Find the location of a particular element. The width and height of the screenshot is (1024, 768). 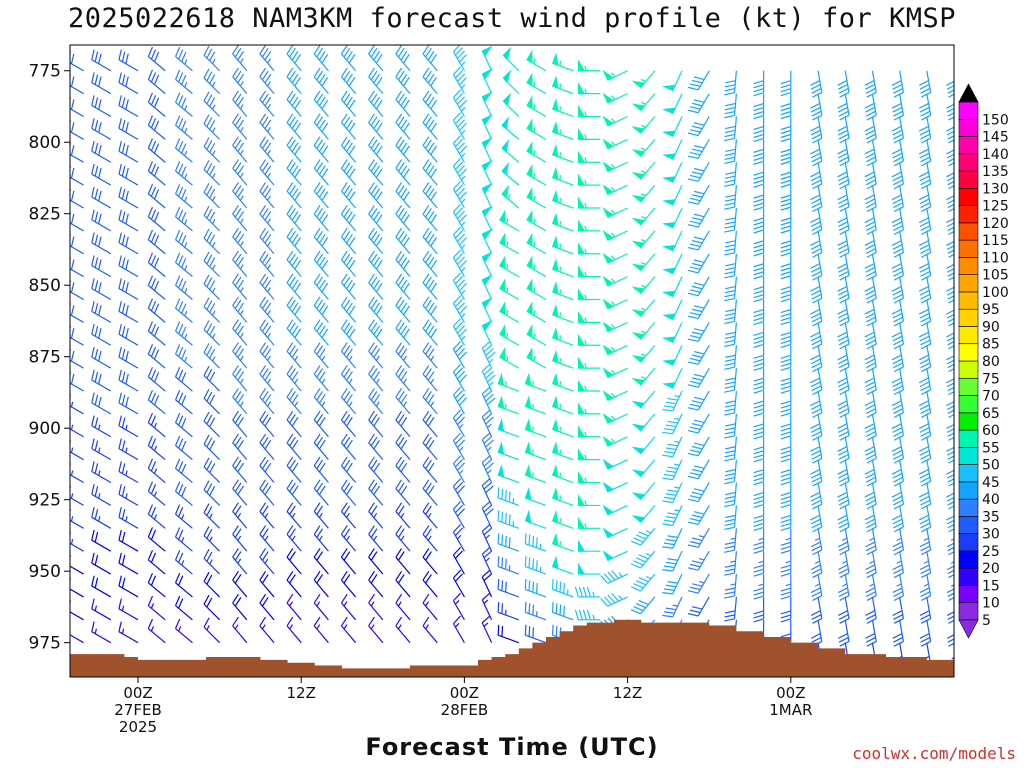

colorbar-label: 130 is located at coordinates (995, 189).